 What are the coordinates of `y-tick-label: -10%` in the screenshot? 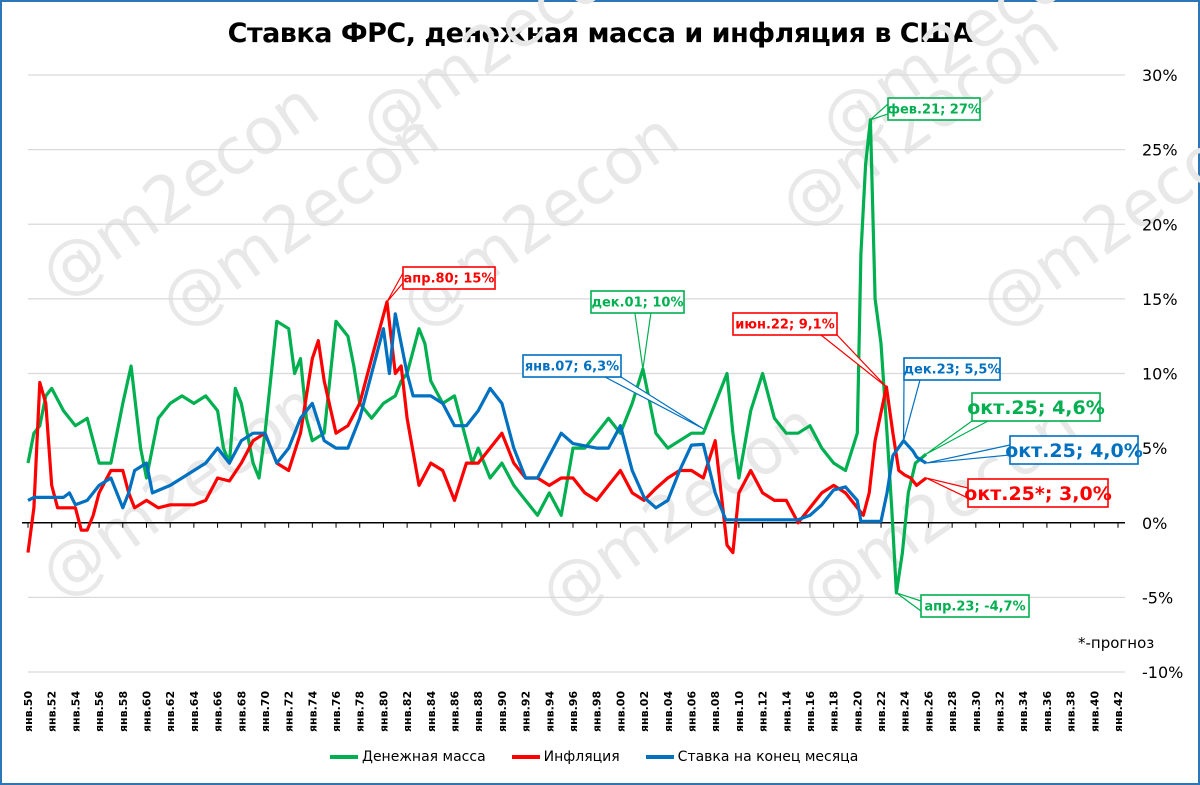 It's located at (1162, 672).